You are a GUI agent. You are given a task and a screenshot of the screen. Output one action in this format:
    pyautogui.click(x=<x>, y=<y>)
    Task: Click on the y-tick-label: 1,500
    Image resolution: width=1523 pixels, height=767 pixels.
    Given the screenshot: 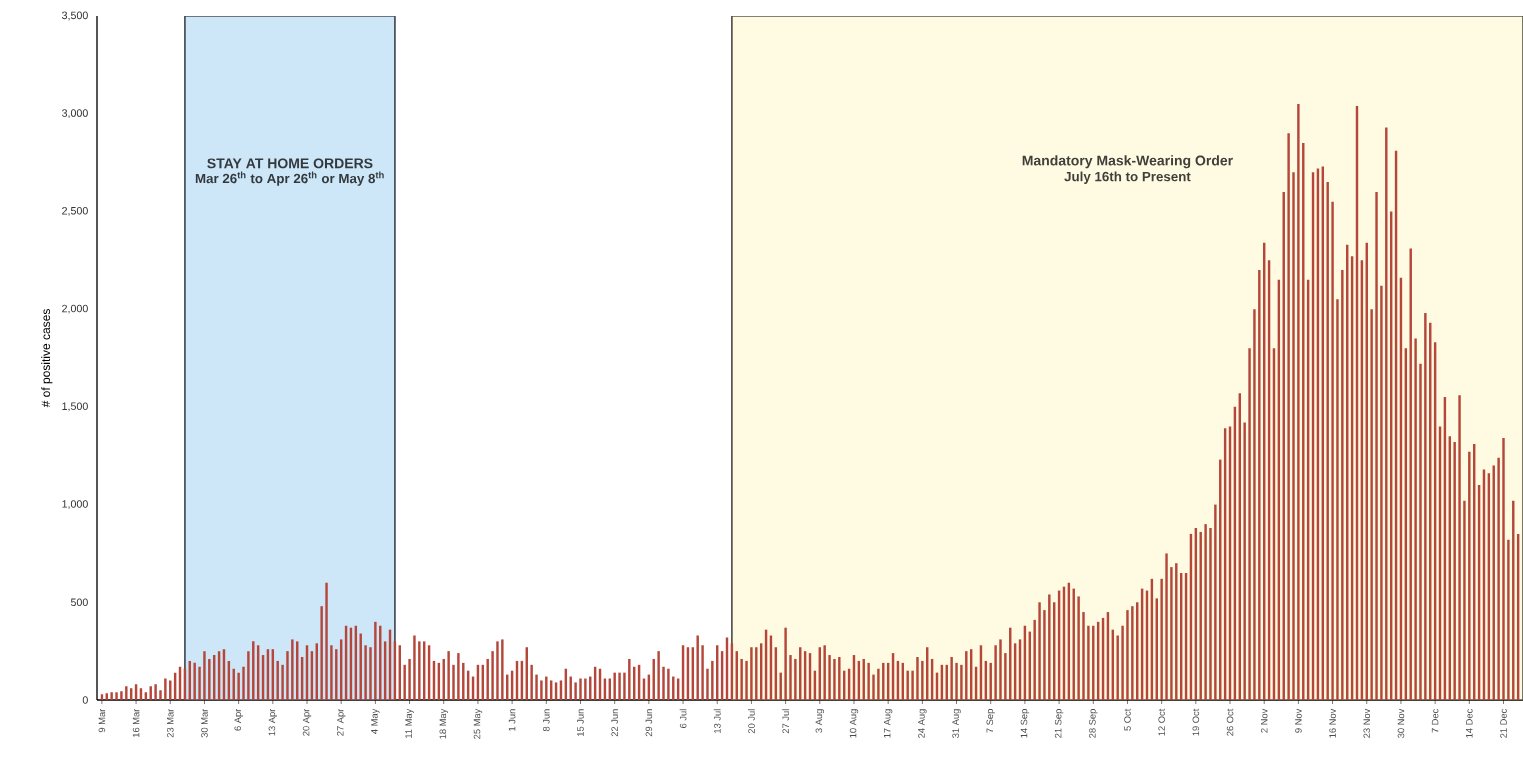 What is the action you would take?
    pyautogui.click(x=75, y=407)
    